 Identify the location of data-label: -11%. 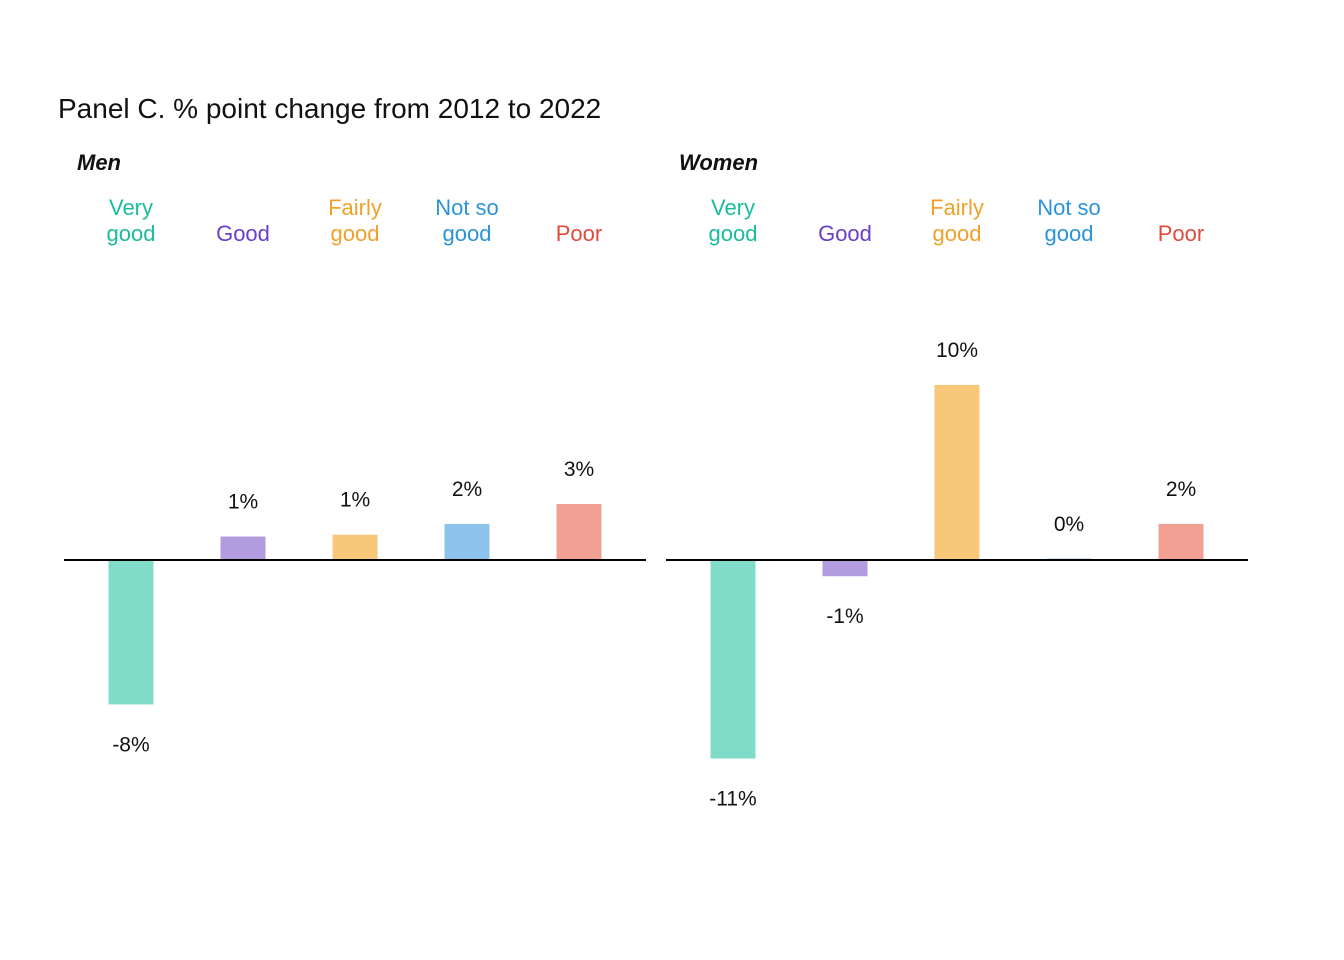
(732, 799).